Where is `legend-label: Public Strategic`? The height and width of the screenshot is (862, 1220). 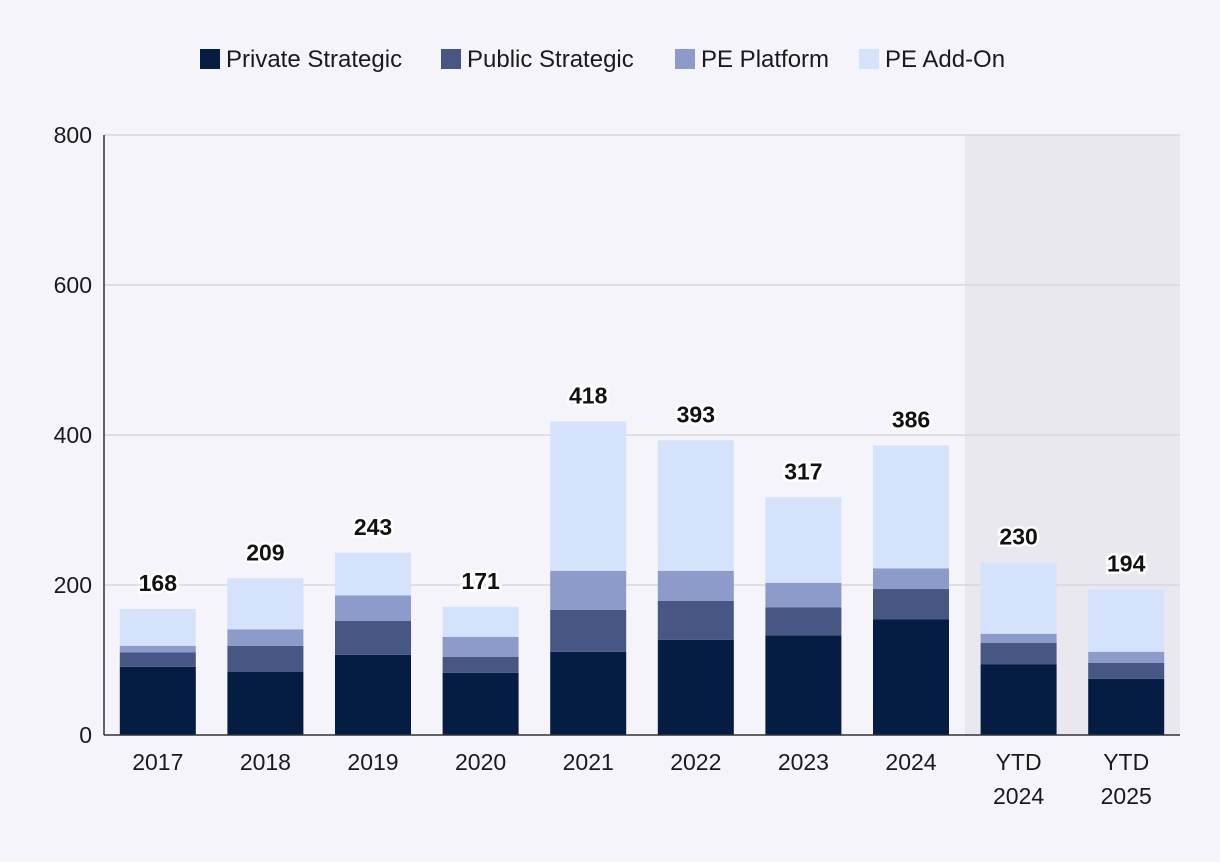 legend-label: Public Strategic is located at coordinates (550, 59).